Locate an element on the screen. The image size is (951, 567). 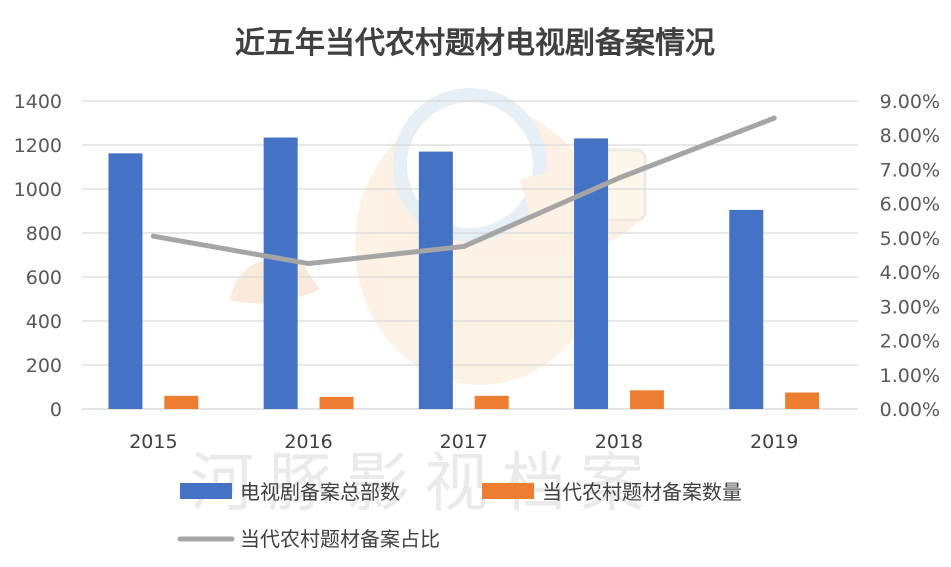
line-point-2017 is located at coordinates (464, 246).